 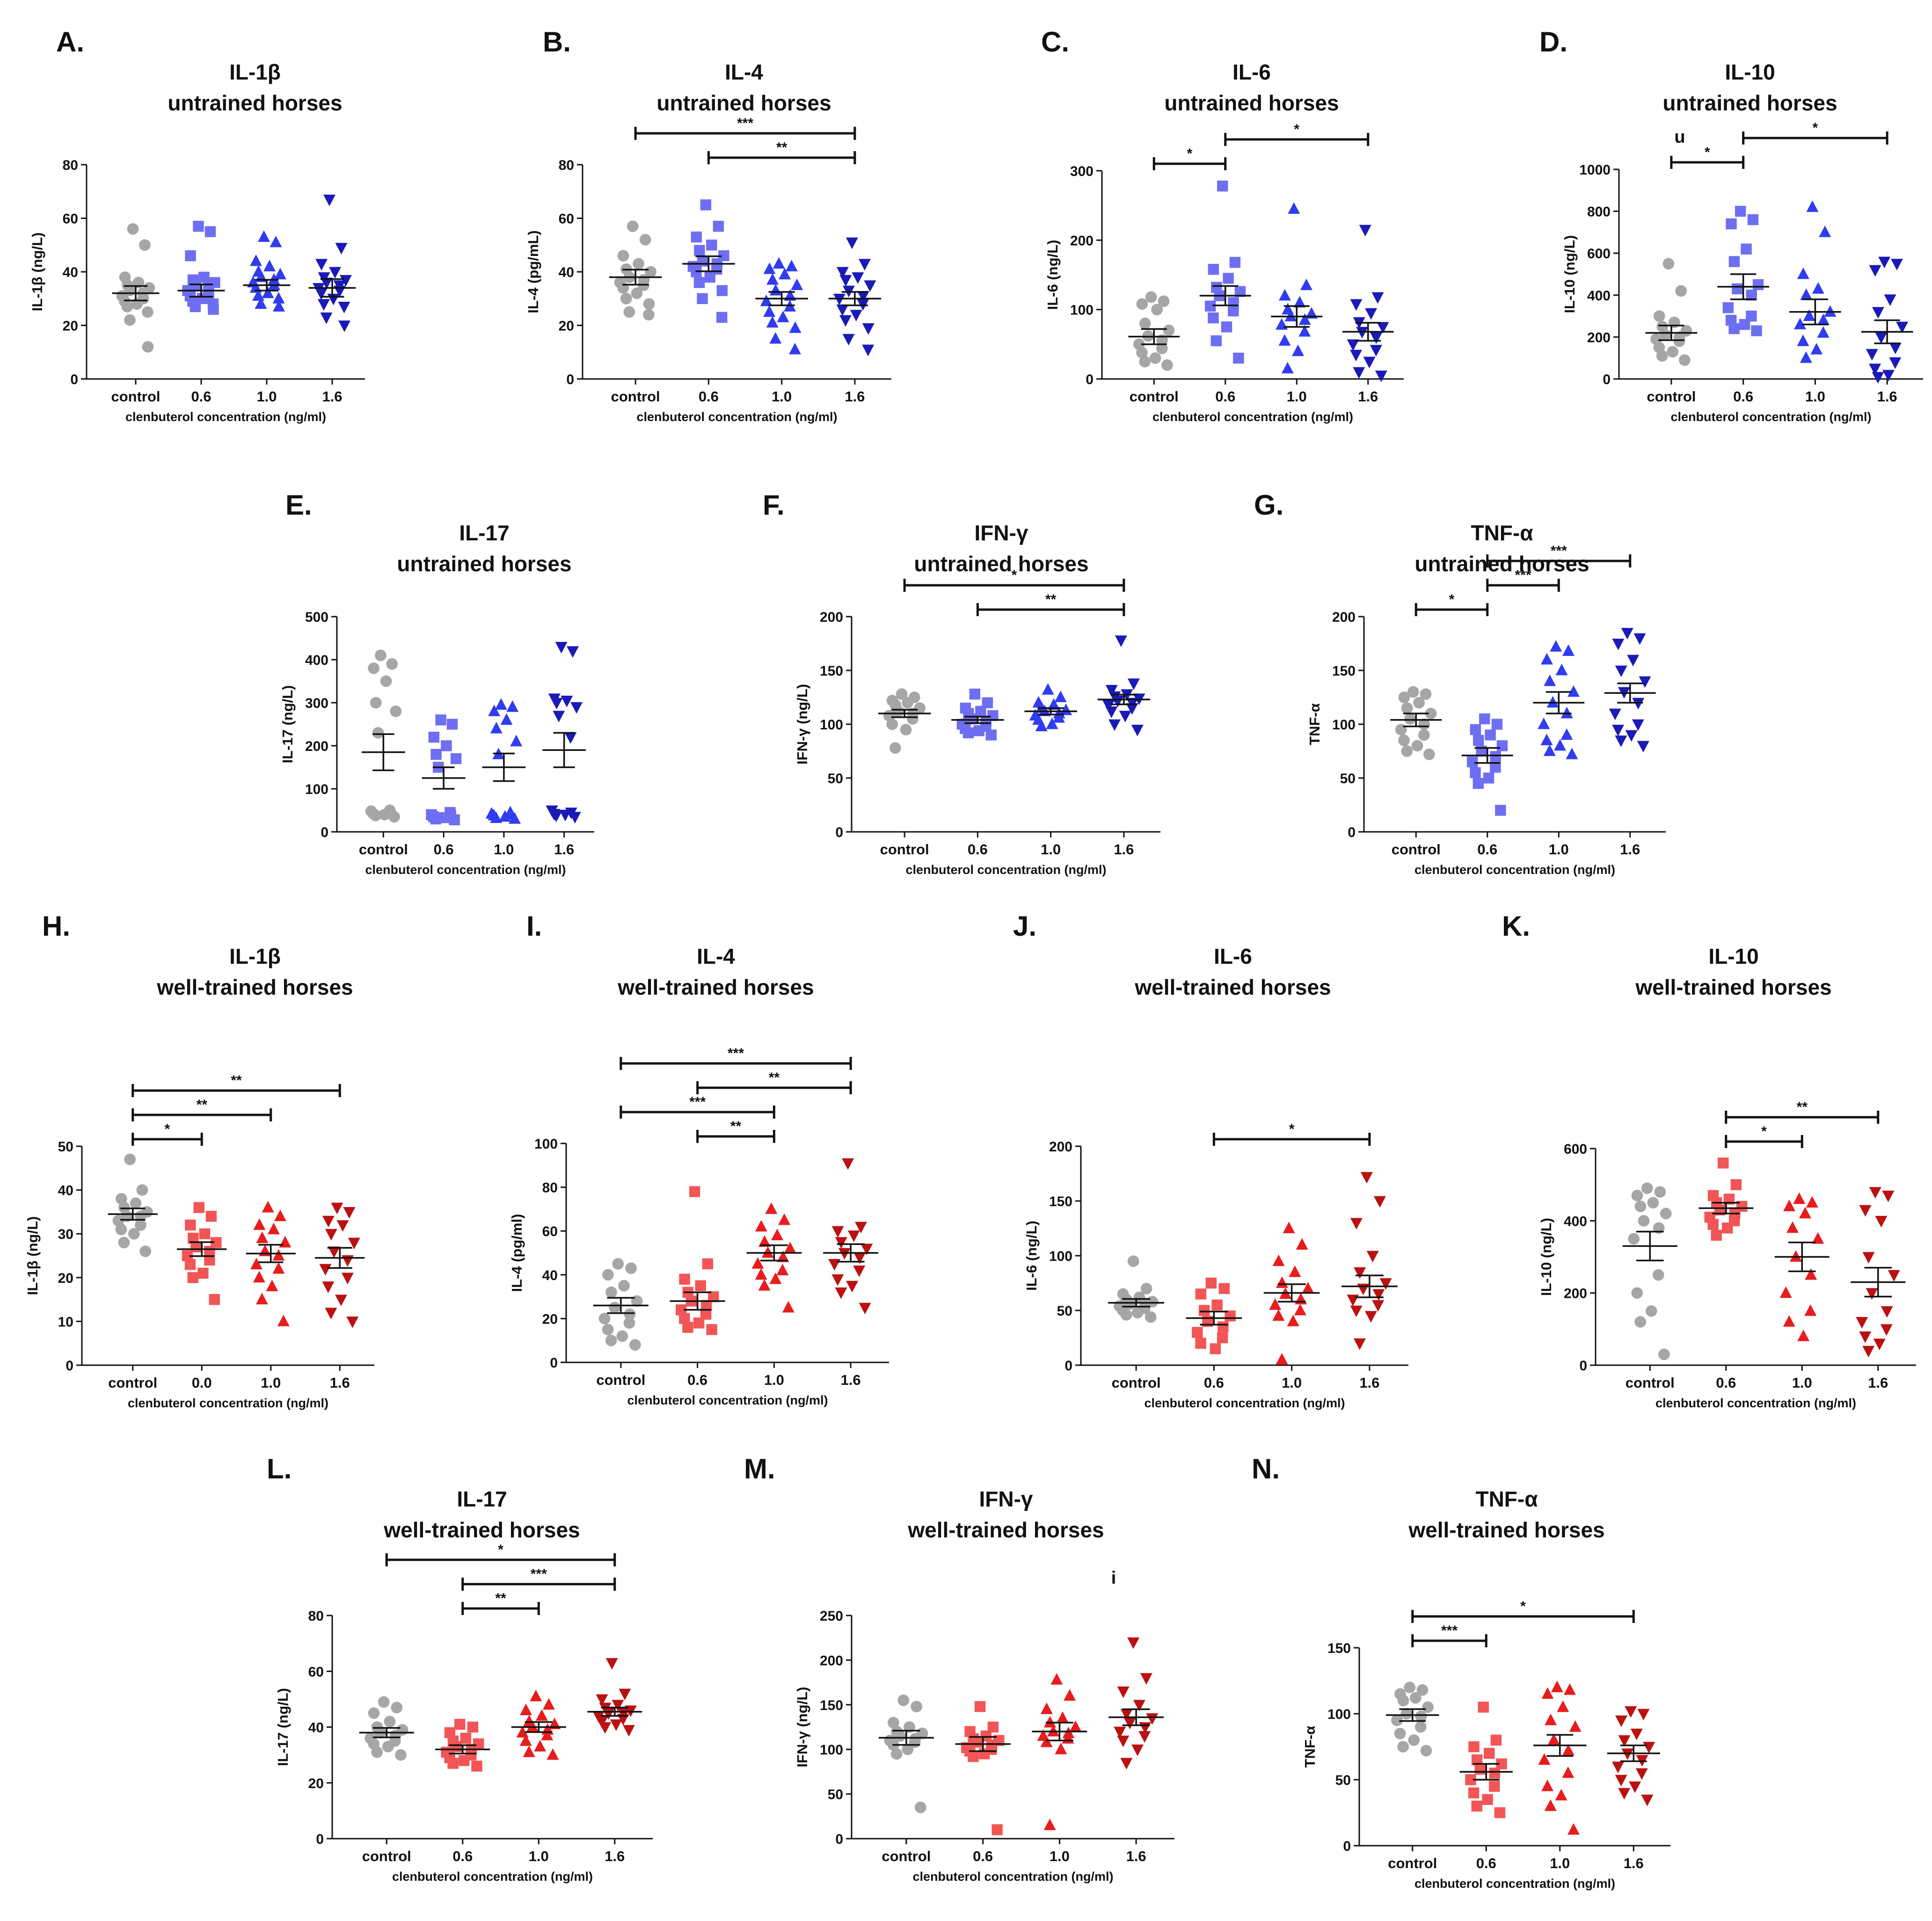 What do you see at coordinates (1064, 1311) in the screenshot?
I see `y-tick-label: 50` at bounding box center [1064, 1311].